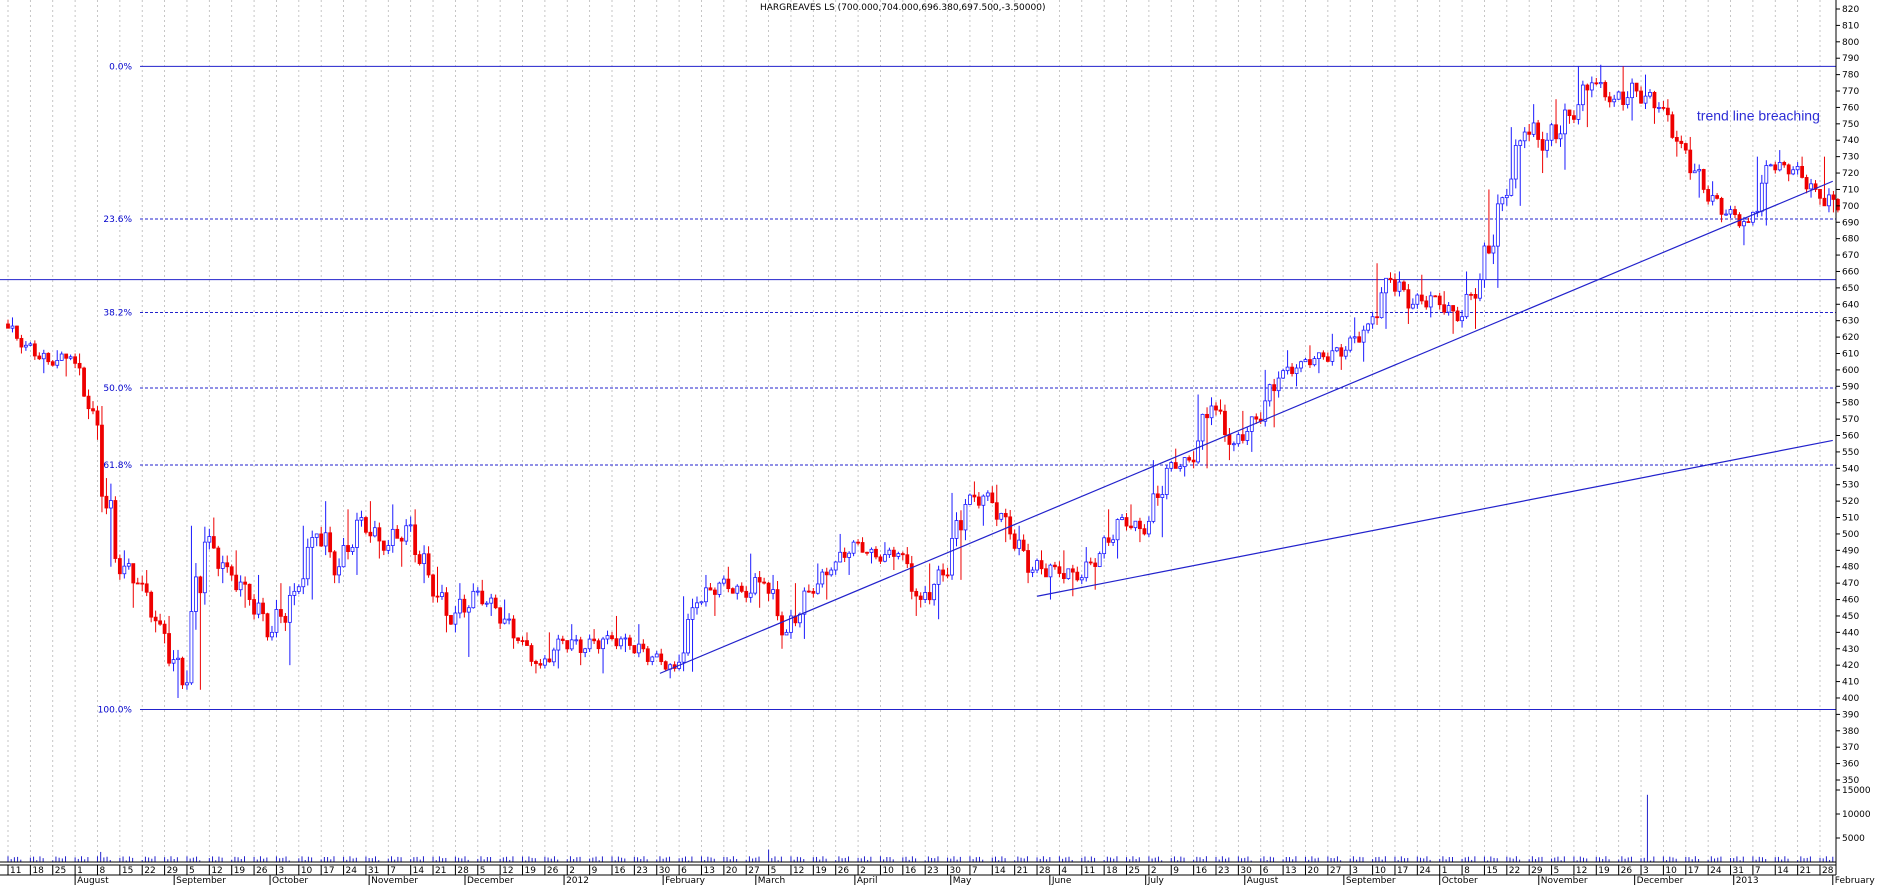 Image resolution: width=1883 pixels, height=885 pixels. Describe the element at coordinates (1850, 207) in the screenshot. I see `price-tick-label: 700` at that location.